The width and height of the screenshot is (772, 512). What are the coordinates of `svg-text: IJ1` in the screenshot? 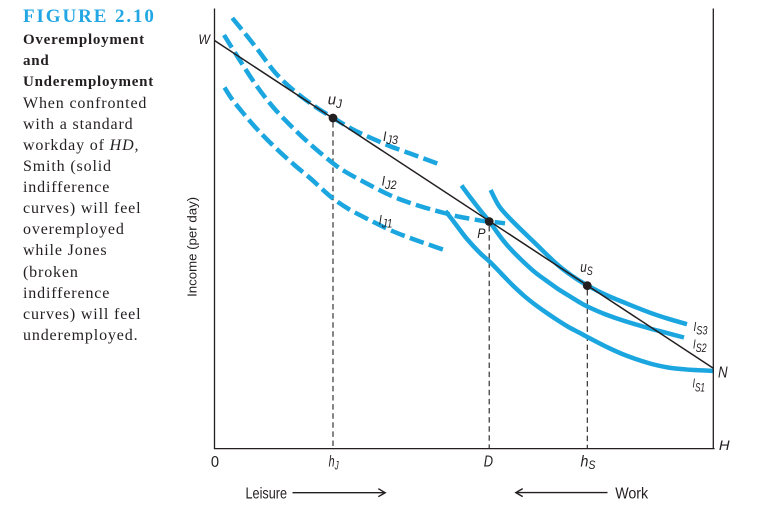 It's located at (386, 221).